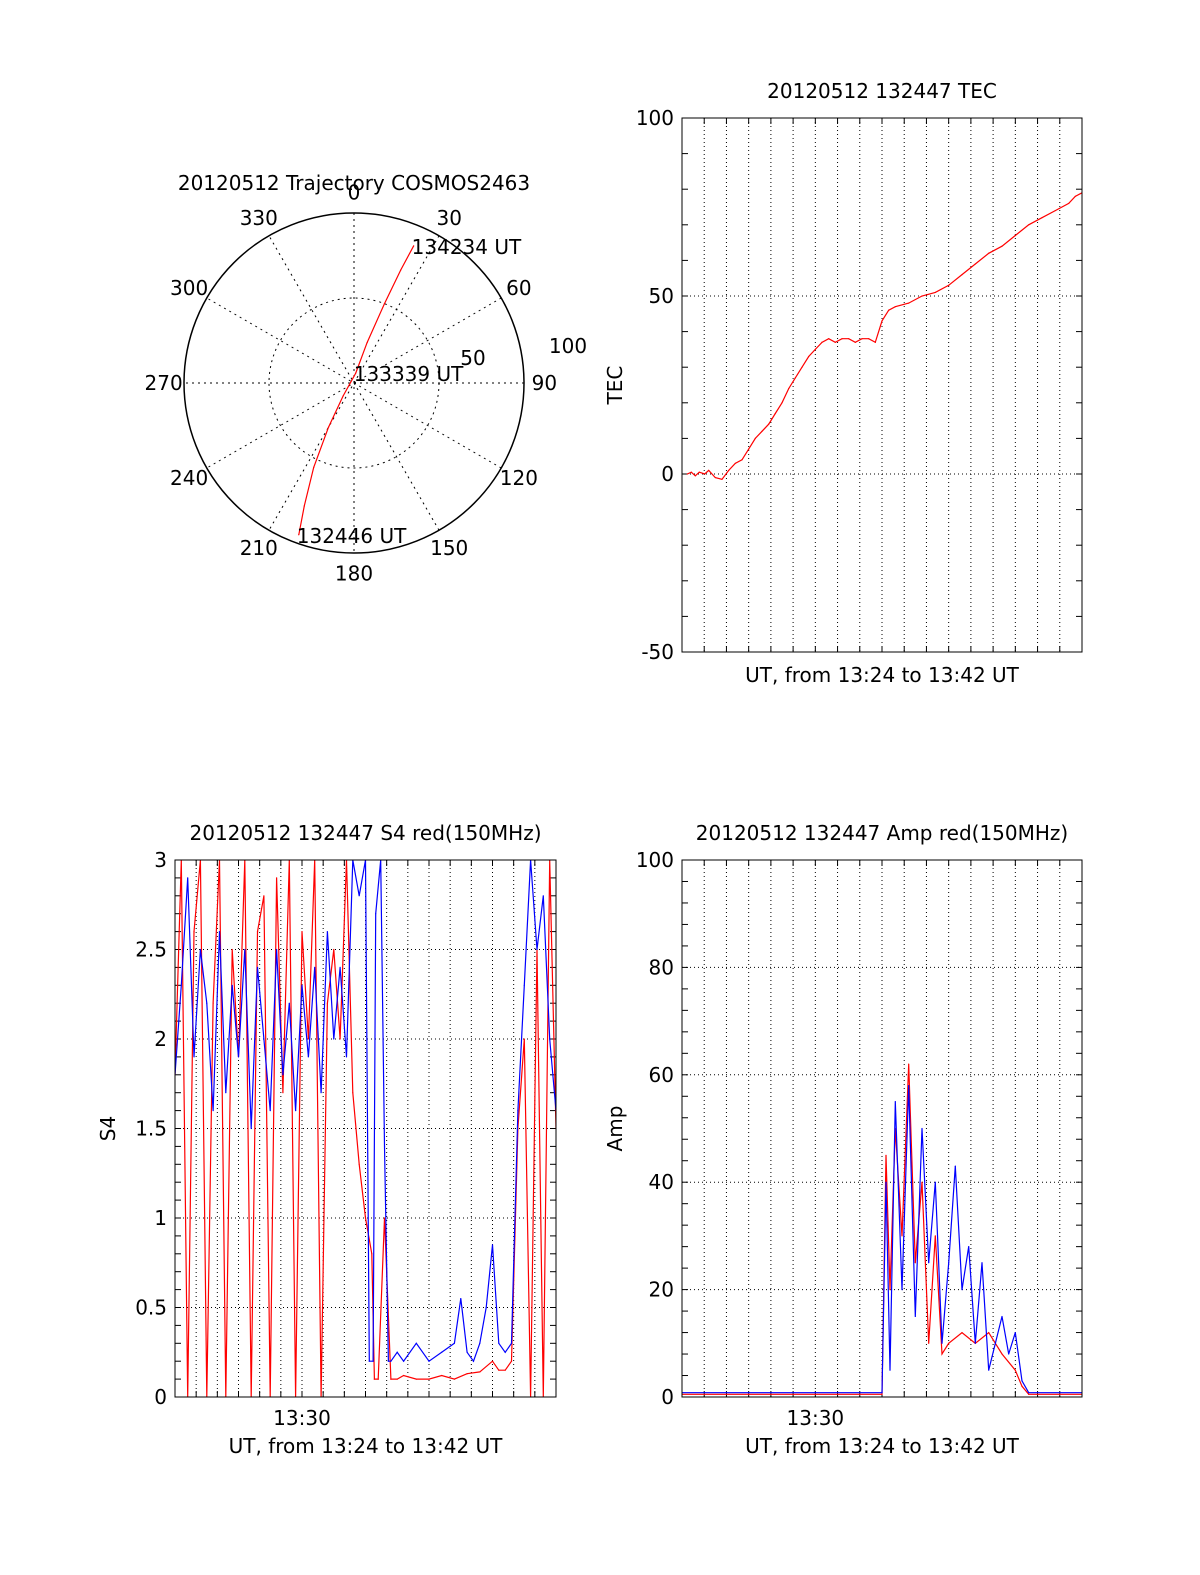 The height and width of the screenshot is (1575, 1200). Describe the element at coordinates (160, 1218) in the screenshot. I see `y-tick-label: 1` at that location.